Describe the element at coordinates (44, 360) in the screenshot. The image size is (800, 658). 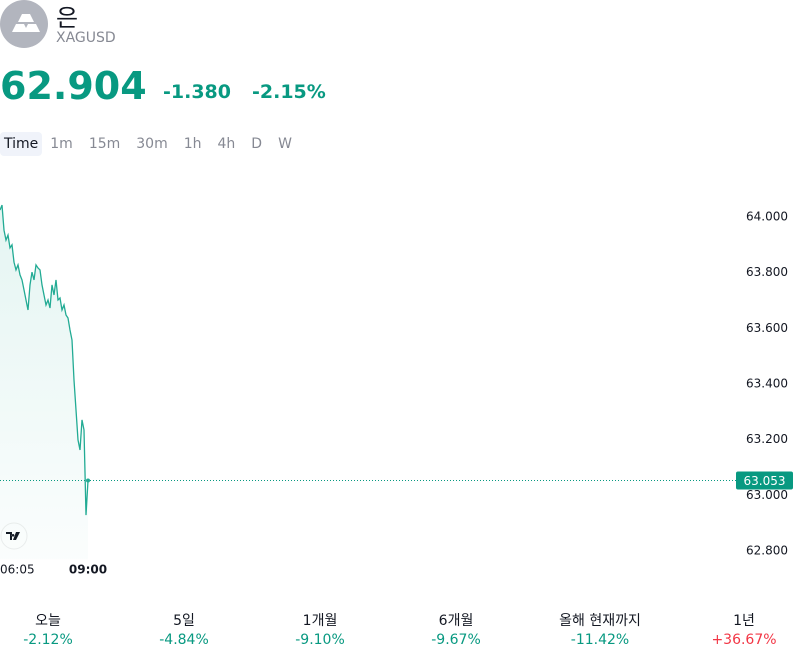
I see `price-line` at that location.